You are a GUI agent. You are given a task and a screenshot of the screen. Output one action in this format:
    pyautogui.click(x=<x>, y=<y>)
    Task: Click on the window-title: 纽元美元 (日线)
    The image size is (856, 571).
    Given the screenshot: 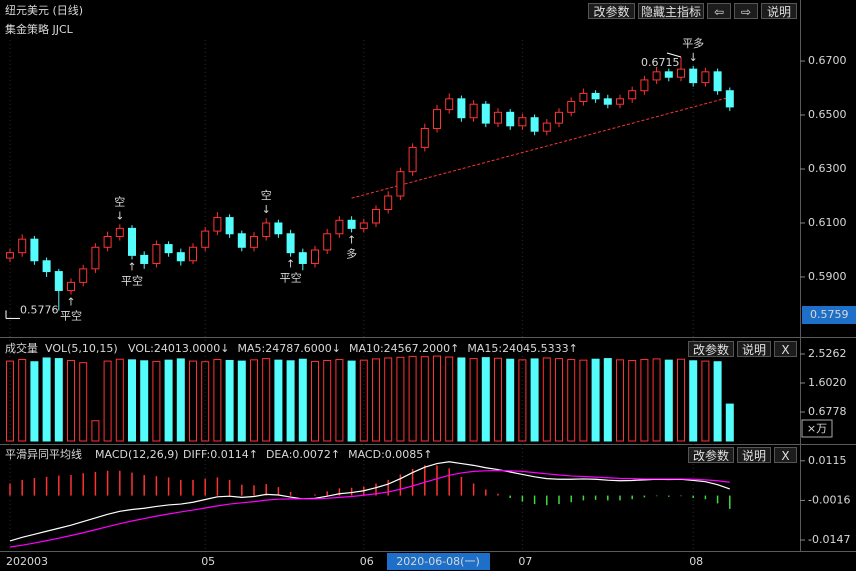 What is the action you would take?
    pyautogui.click(x=44, y=10)
    